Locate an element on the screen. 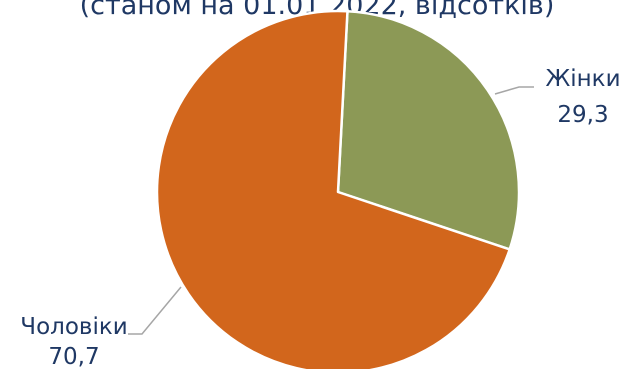  slice-value-women: 29,3 is located at coordinates (582, 115).